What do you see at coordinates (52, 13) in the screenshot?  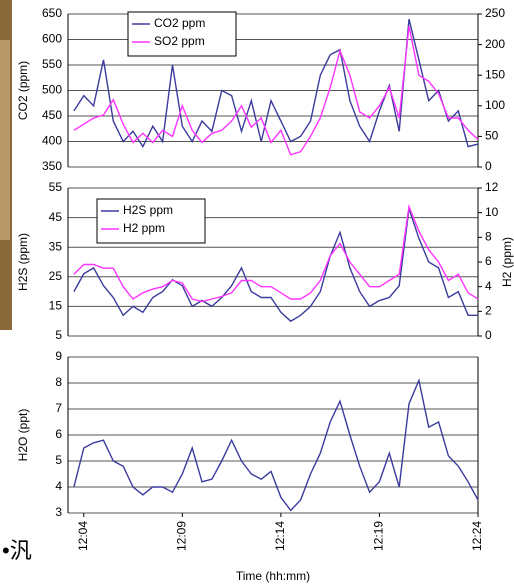 I see `y-tick-label: 650` at bounding box center [52, 13].